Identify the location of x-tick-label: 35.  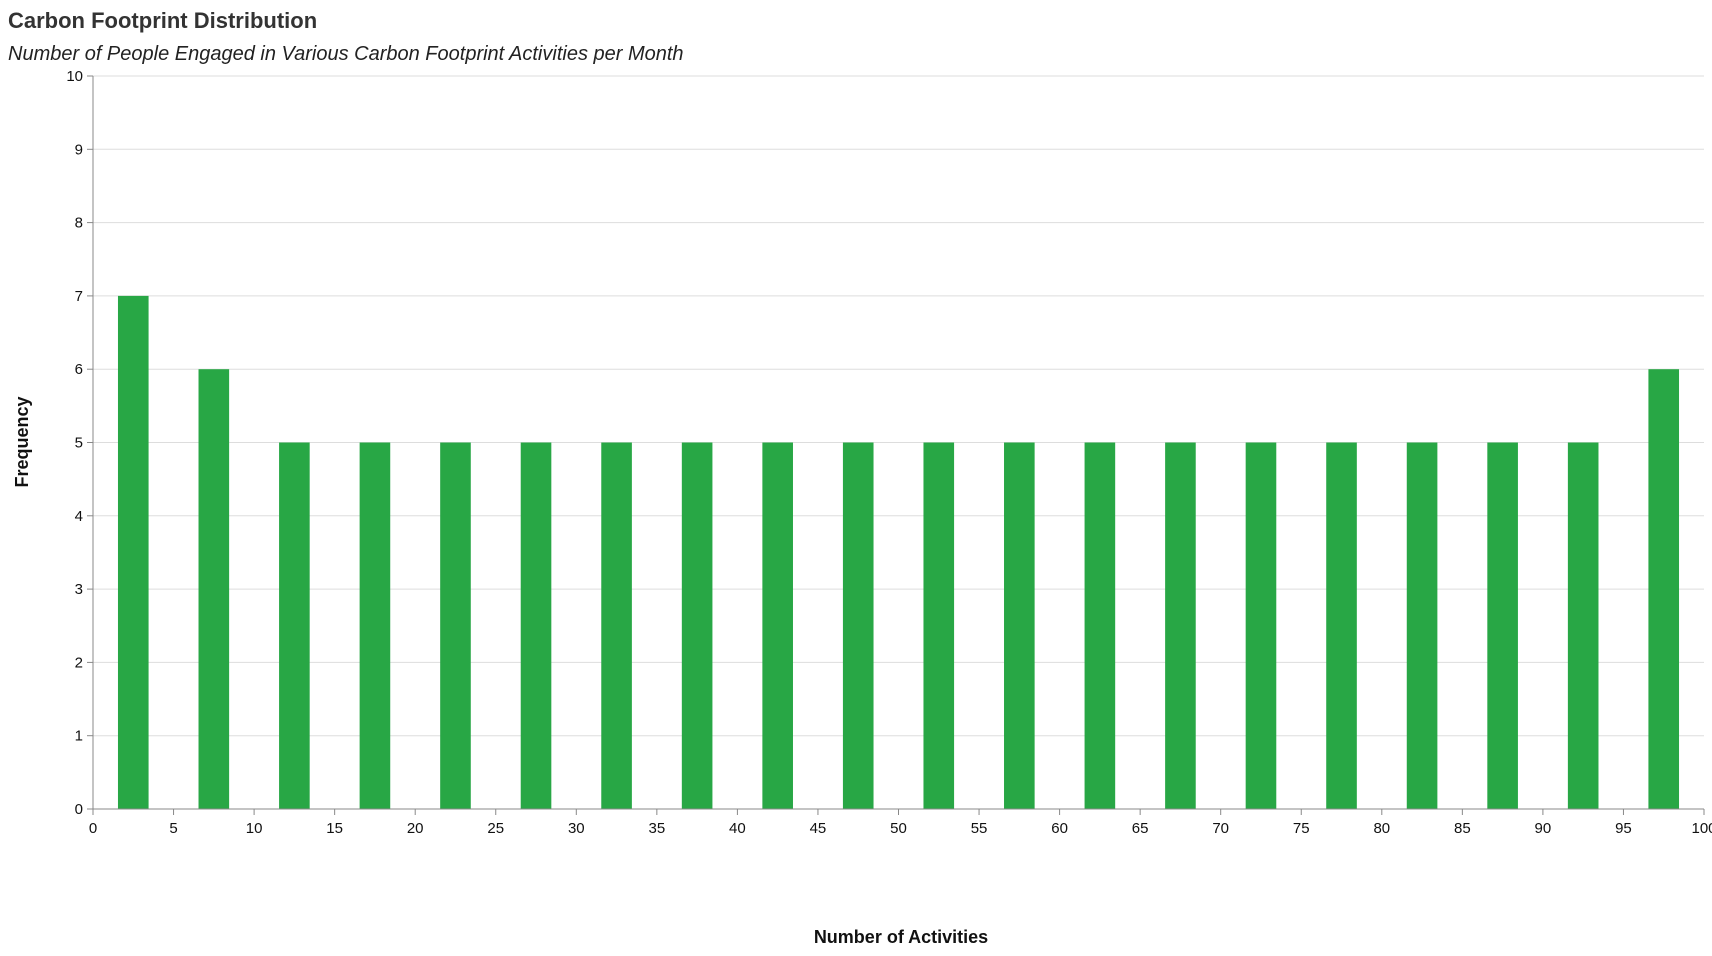
(657, 828).